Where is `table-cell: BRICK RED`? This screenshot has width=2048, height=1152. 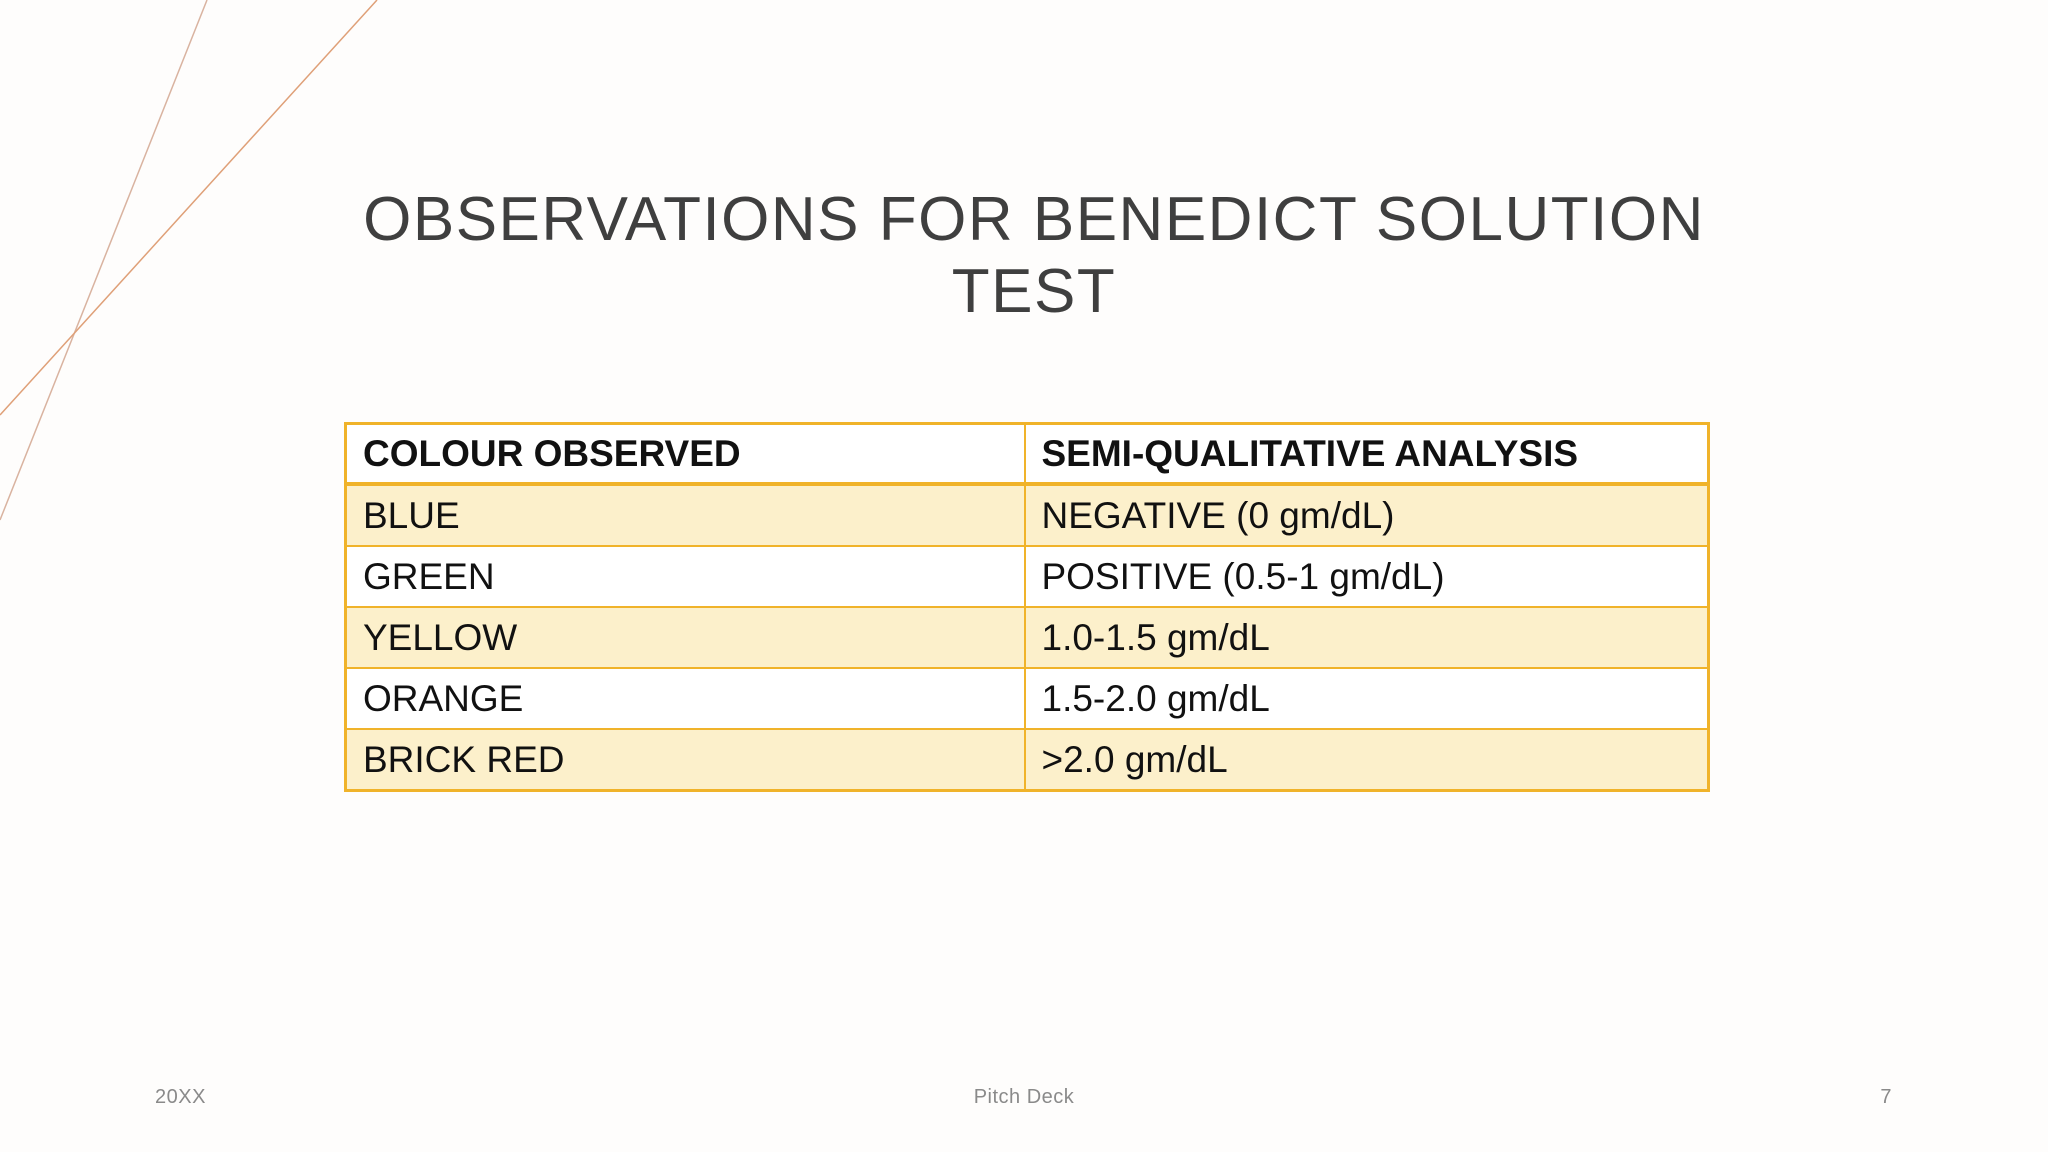 table-cell: BRICK RED is located at coordinates (685, 760).